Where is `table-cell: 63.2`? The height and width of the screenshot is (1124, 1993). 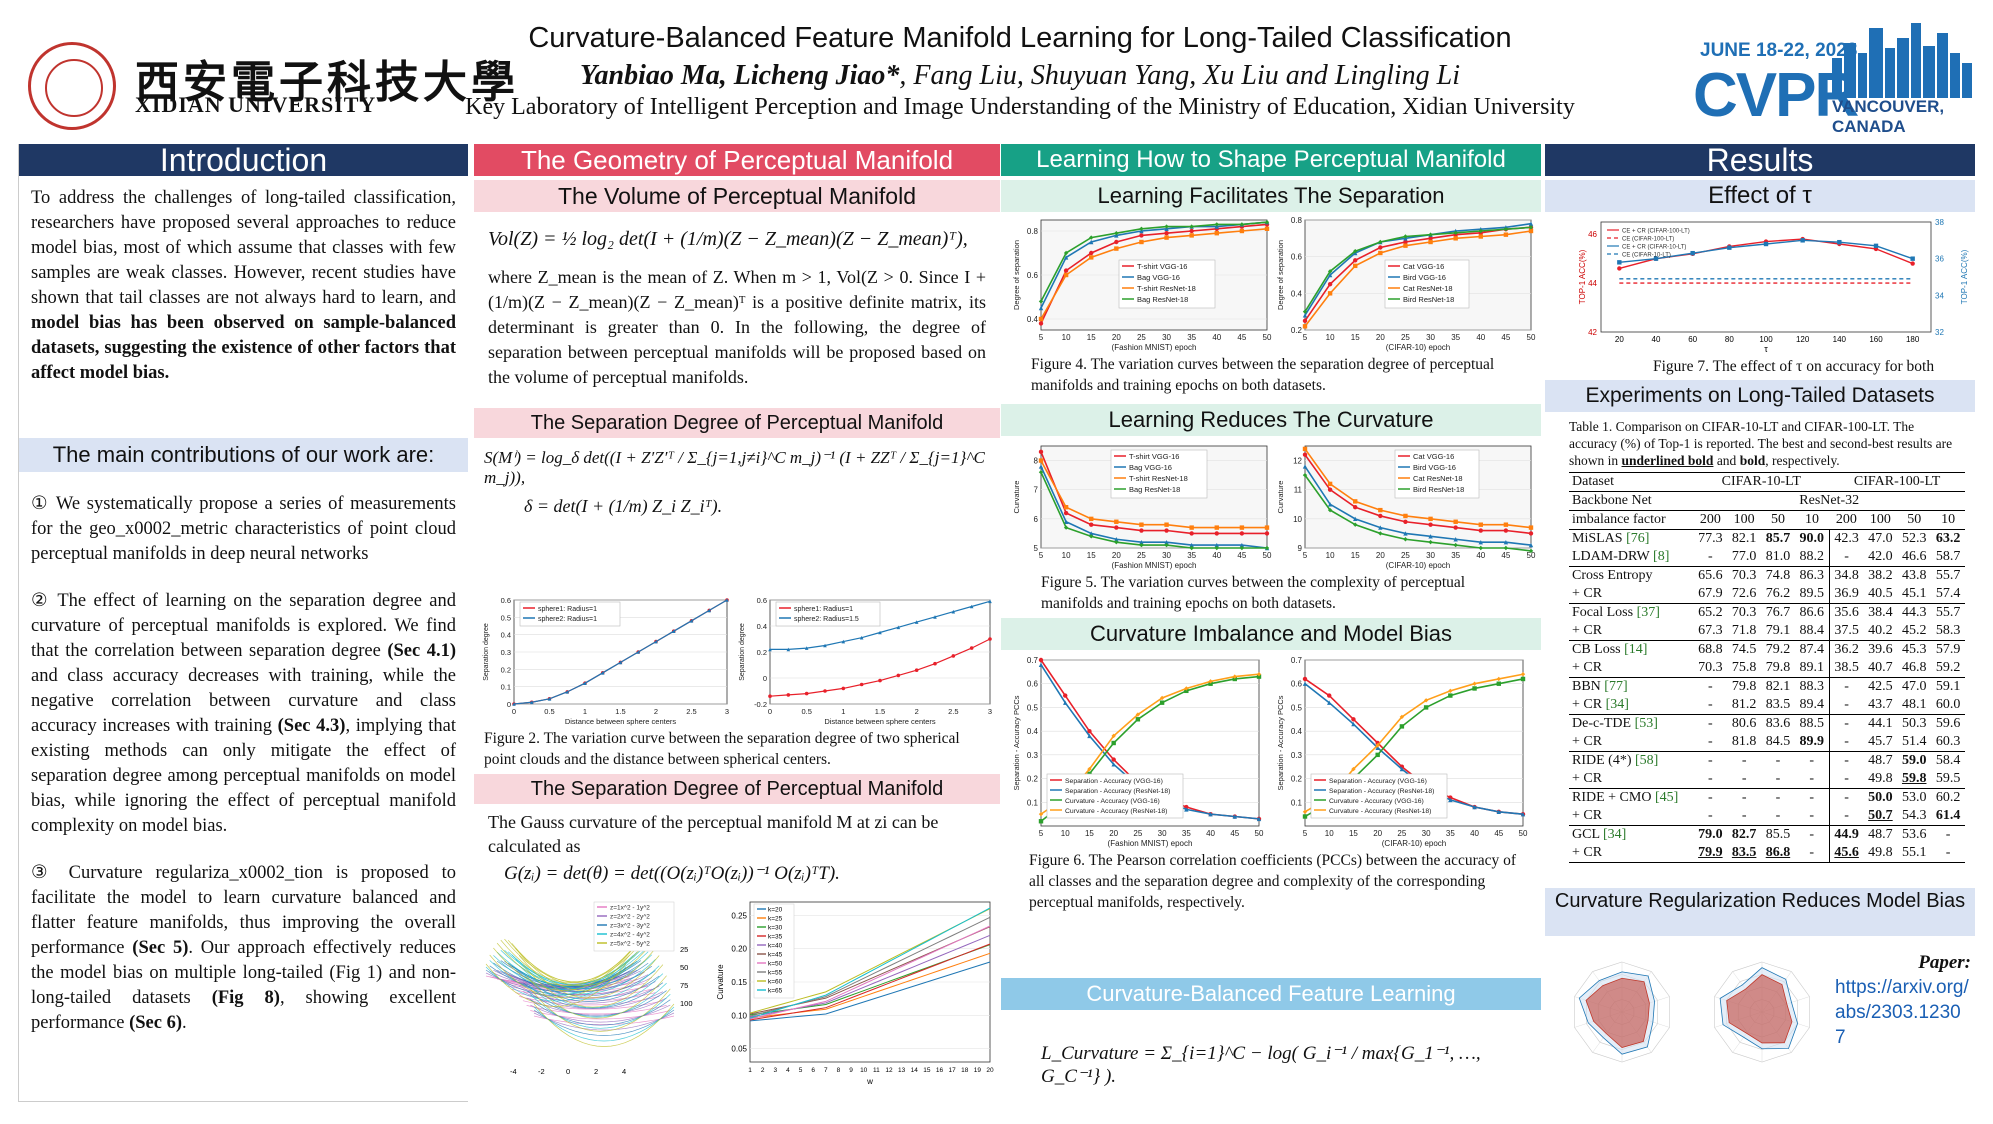
table-cell: 63.2 is located at coordinates (1948, 538).